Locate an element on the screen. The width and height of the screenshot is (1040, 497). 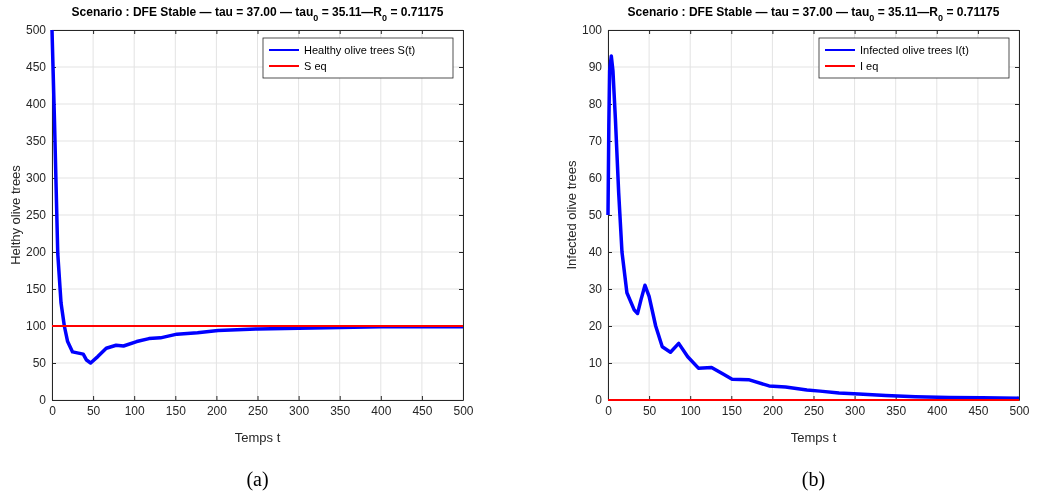
legend-label: Healthy olive trees S(t) is located at coordinates (360, 50).